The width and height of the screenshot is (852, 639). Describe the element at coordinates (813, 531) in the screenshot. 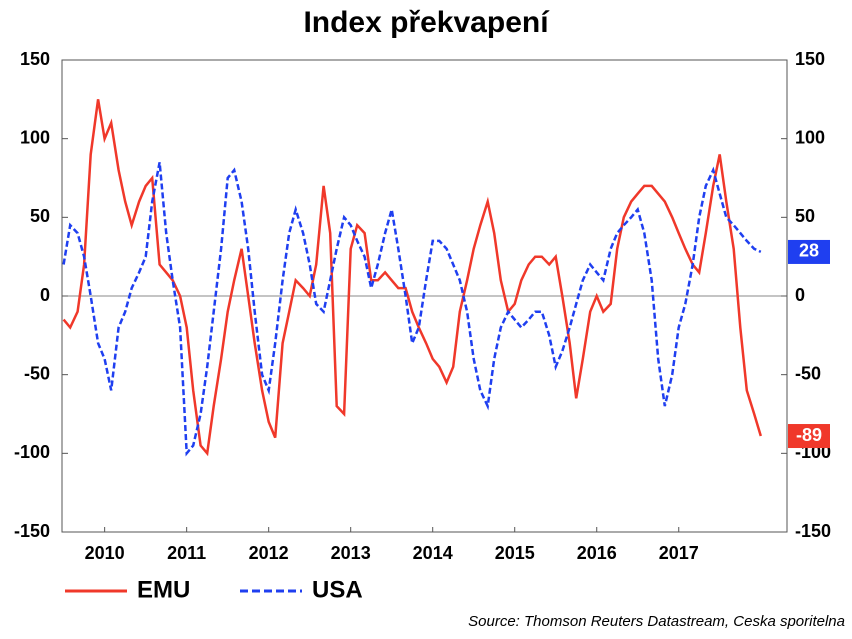

I see `y2-tick-label: -150` at that location.